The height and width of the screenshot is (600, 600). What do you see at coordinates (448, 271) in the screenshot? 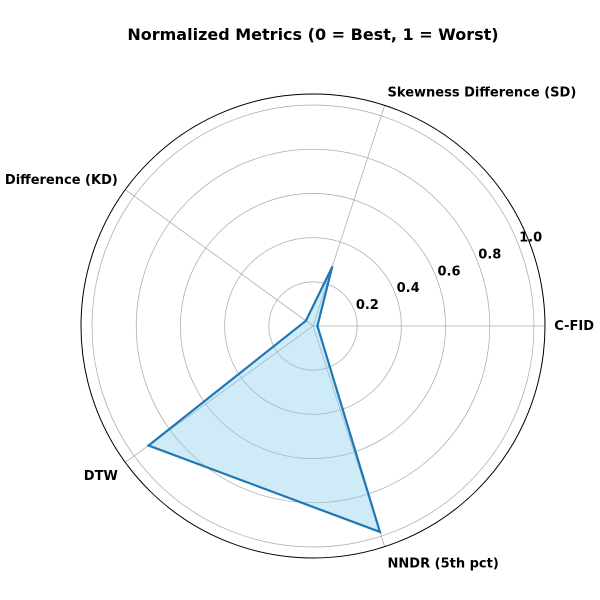
I see `radial-tick-label: 0.6` at bounding box center [448, 271].